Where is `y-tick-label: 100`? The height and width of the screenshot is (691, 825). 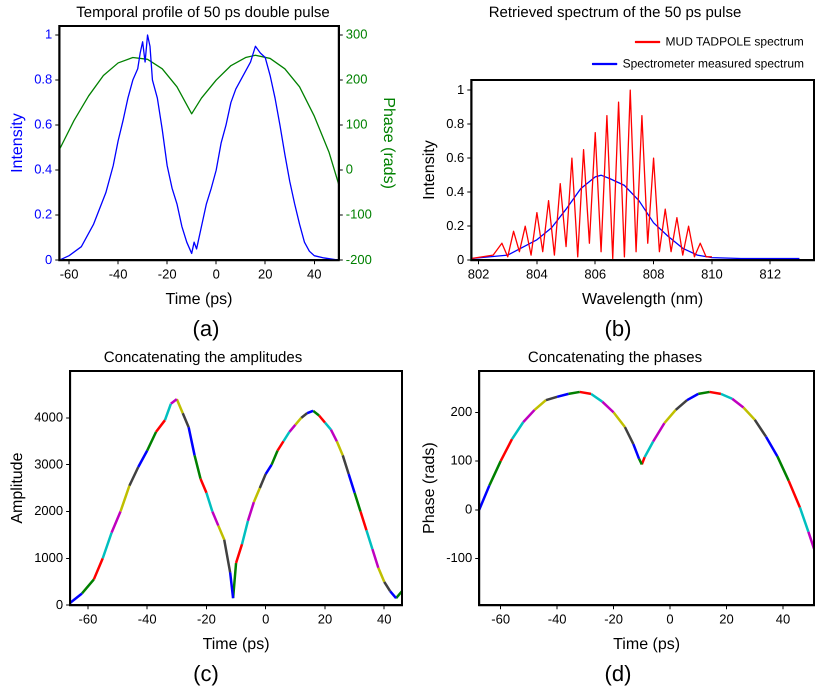 y-tick-label: 100 is located at coordinates (461, 460).